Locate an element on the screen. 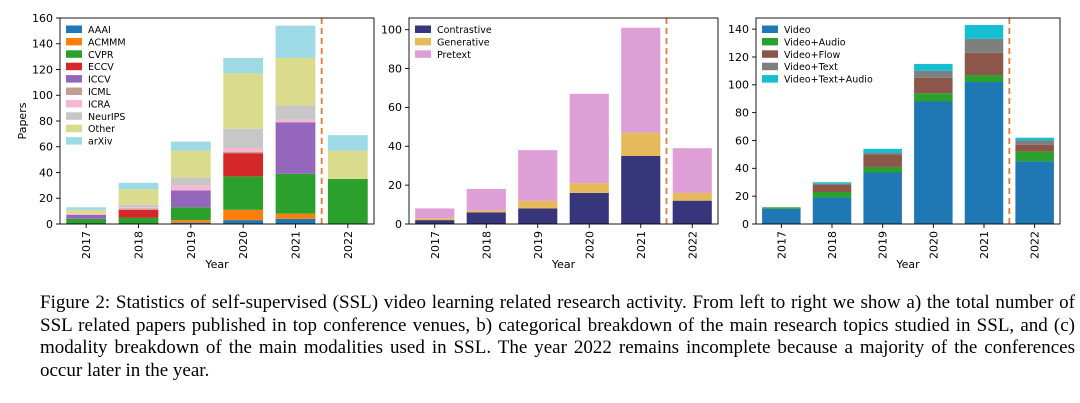  bar-segment-cvpr-2019 is located at coordinates (190, 214).